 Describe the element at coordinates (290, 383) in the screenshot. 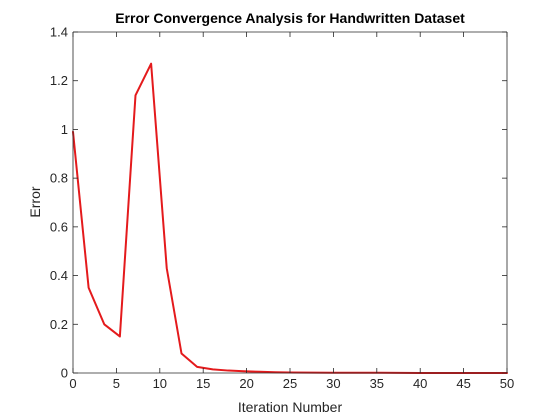

I see `x-tick-label: 25` at that location.